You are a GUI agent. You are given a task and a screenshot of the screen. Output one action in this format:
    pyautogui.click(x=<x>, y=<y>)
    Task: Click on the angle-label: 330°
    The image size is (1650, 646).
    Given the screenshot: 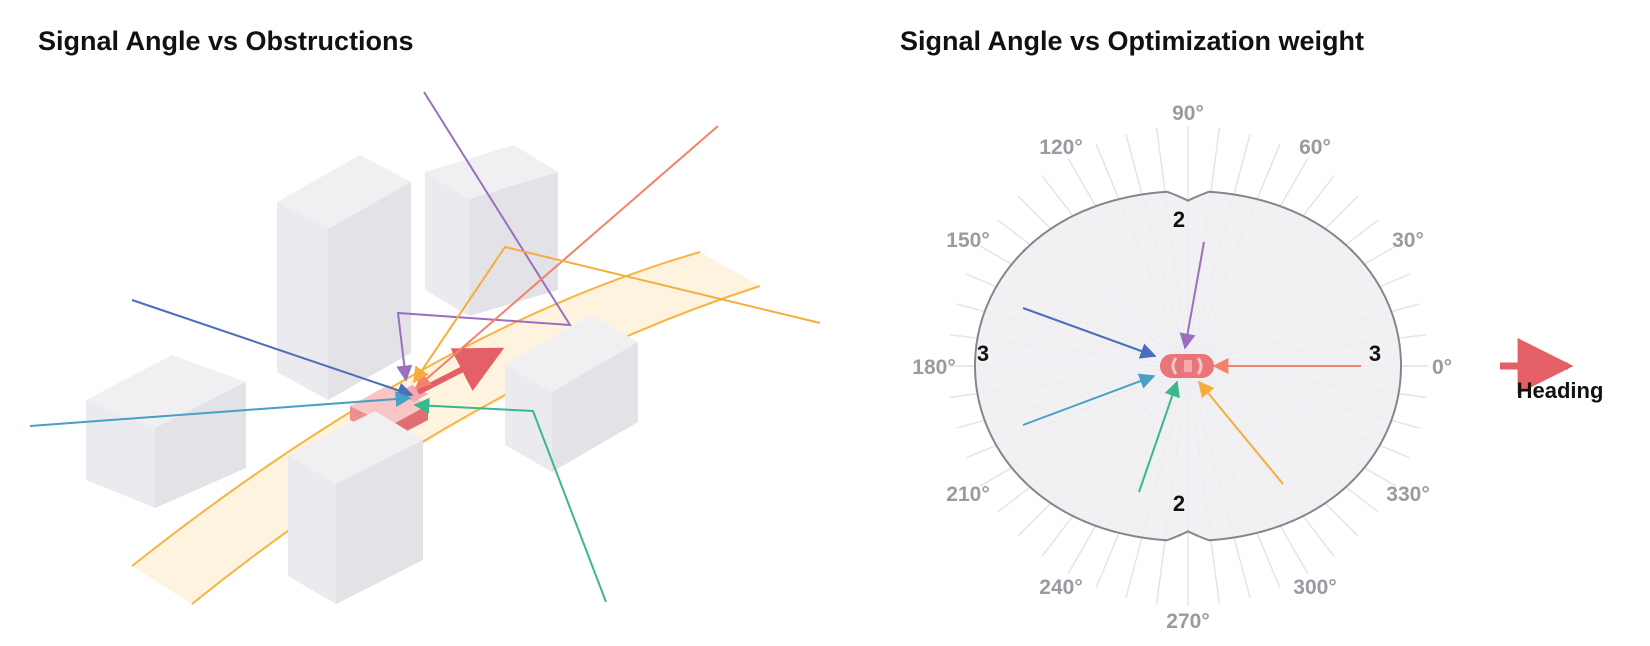 What is the action you would take?
    pyautogui.click(x=1407, y=494)
    